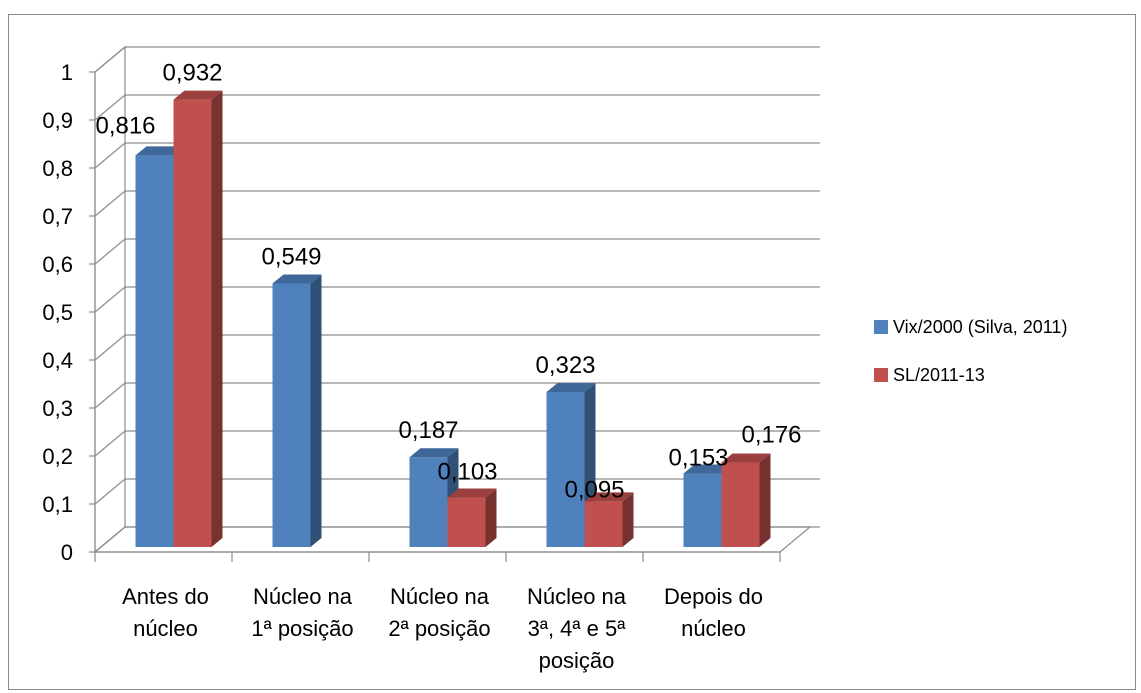 This screenshot has height=693, width=1141. Describe the element at coordinates (57, 168) in the screenshot. I see `y-tick-label: 0,8` at that location.